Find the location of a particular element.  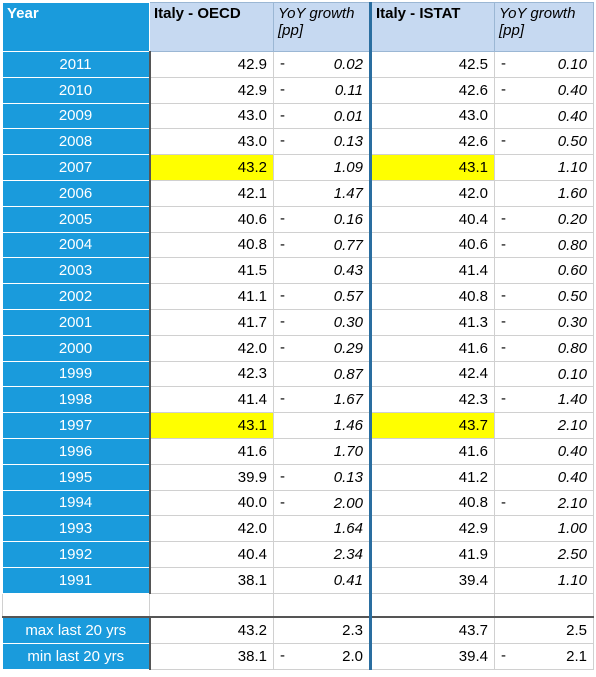

istat-value: 41.4 is located at coordinates (432, 271).